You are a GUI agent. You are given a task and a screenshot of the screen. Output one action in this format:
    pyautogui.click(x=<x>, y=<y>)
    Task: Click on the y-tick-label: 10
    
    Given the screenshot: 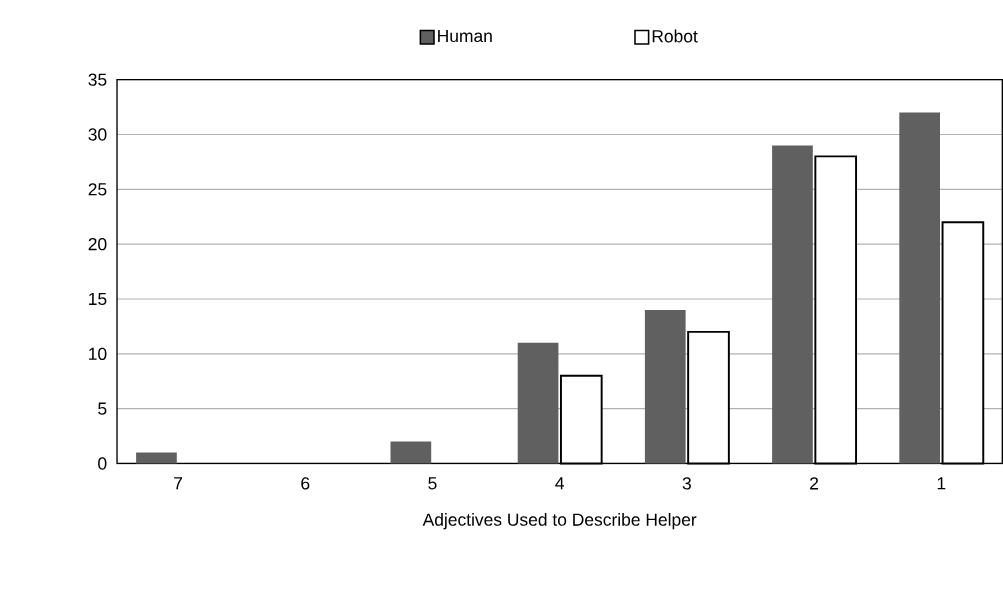 What is the action you would take?
    pyautogui.click(x=98, y=354)
    